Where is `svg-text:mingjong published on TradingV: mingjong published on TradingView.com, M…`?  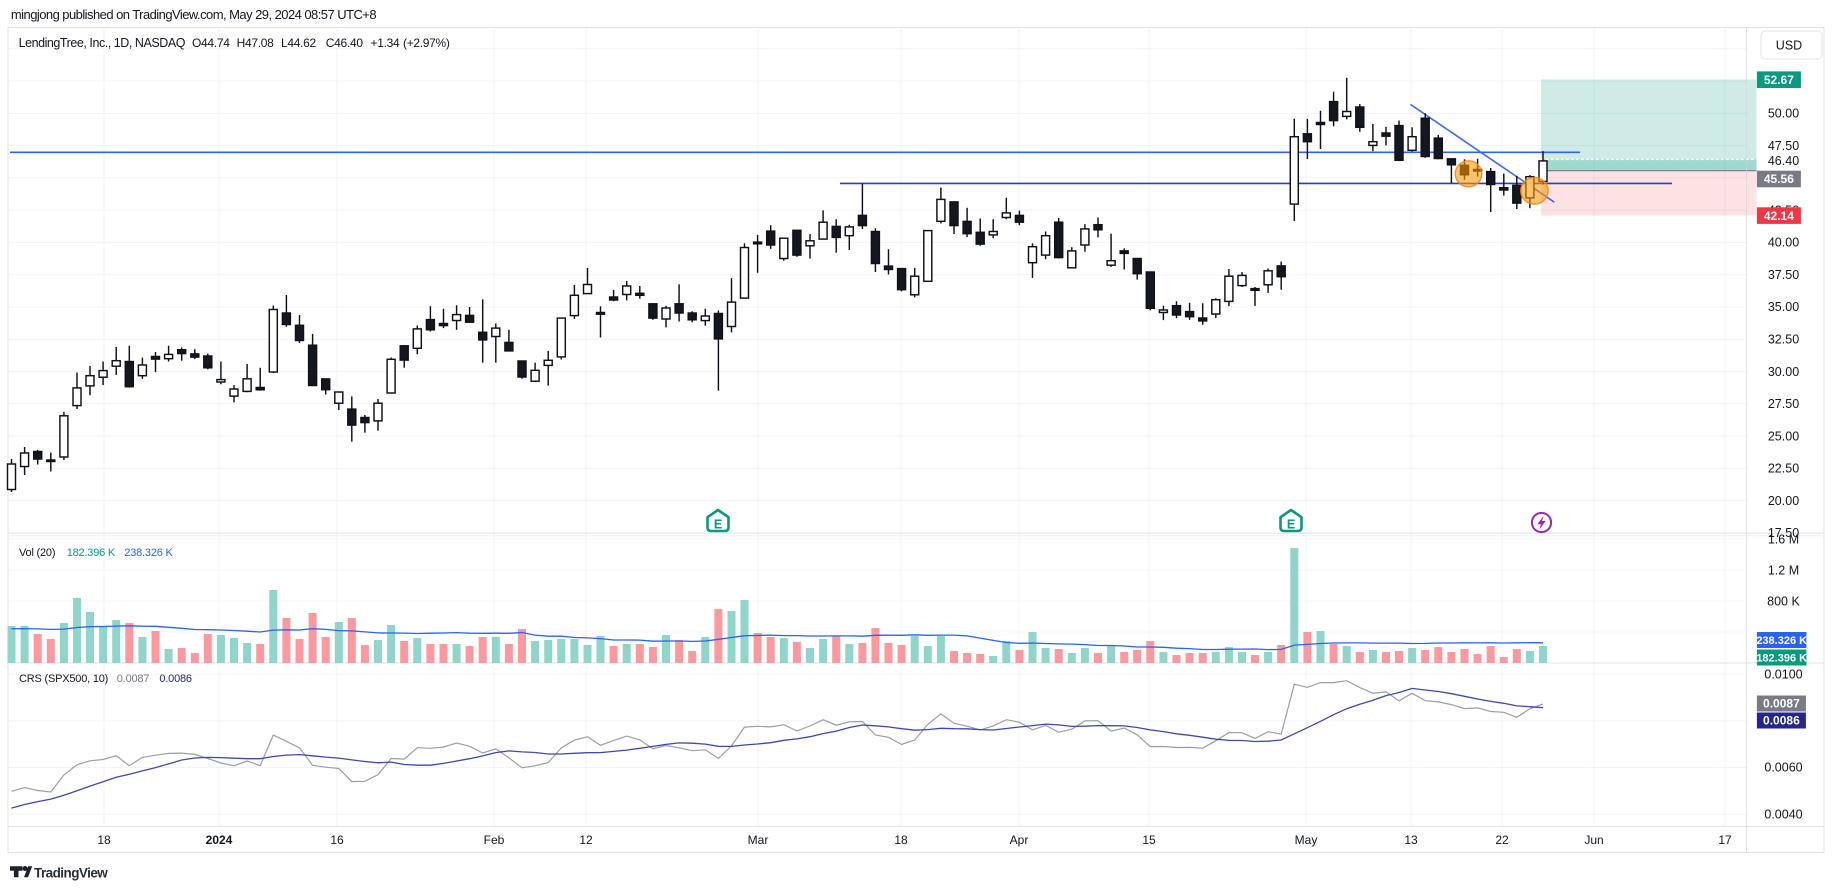
svg-text:mingjong published on TradingV: mingjong published on TradingView.com, M… is located at coordinates (193, 14).